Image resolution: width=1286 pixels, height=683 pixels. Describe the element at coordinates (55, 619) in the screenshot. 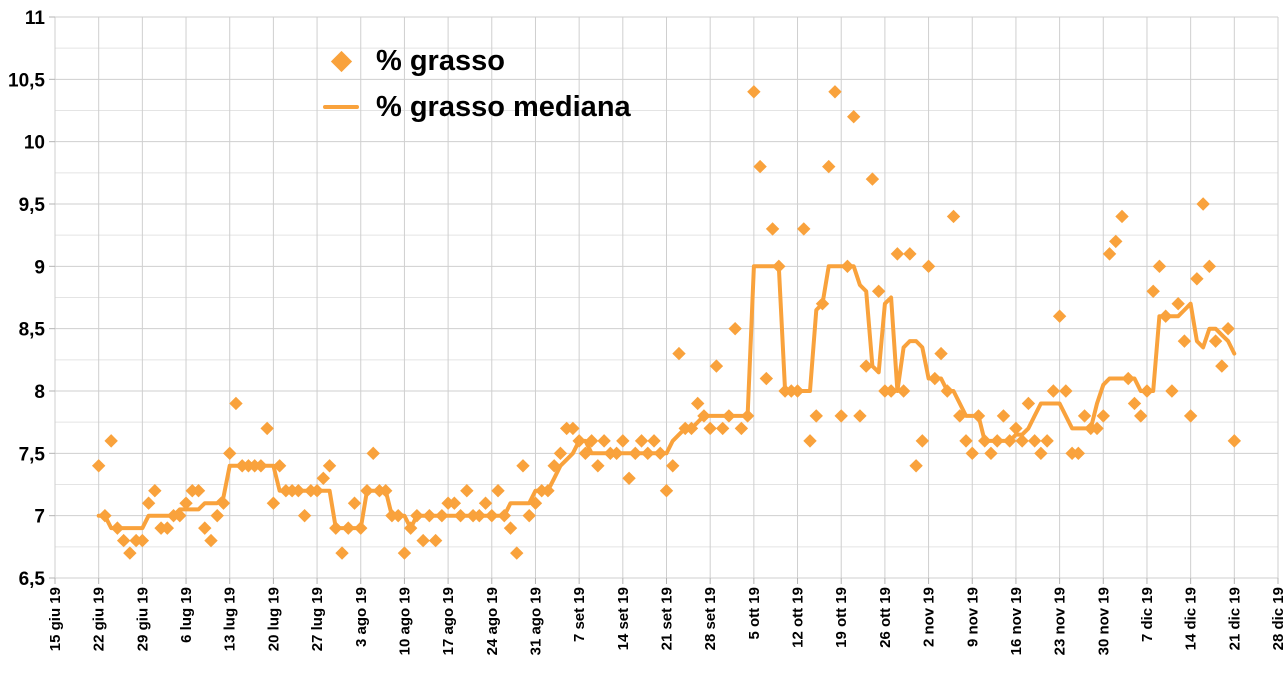

I see `x-tick-label: 15 giu 19` at that location.